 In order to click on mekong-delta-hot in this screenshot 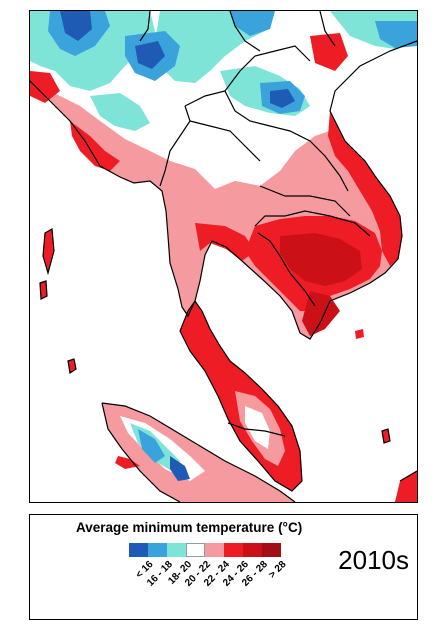, I will do `click(321, 313)`.